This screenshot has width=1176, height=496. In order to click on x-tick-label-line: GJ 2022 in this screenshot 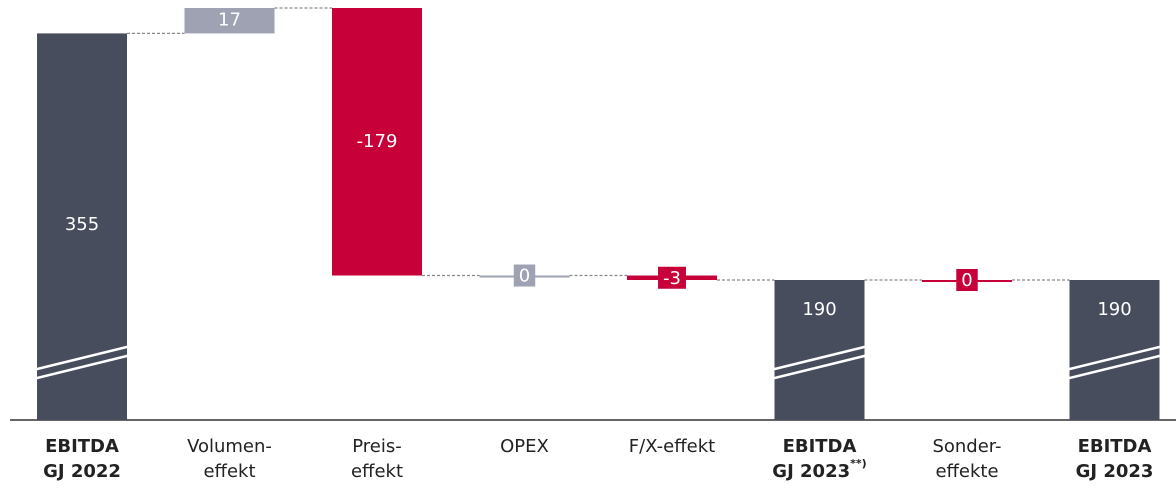, I will do `click(82, 471)`.